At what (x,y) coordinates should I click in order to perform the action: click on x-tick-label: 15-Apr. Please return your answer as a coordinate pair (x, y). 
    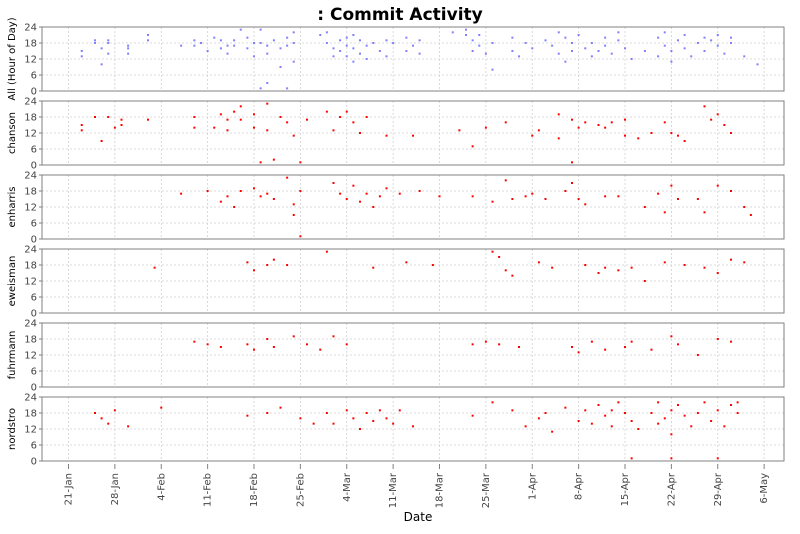
    Looking at the image, I should click on (625, 489).